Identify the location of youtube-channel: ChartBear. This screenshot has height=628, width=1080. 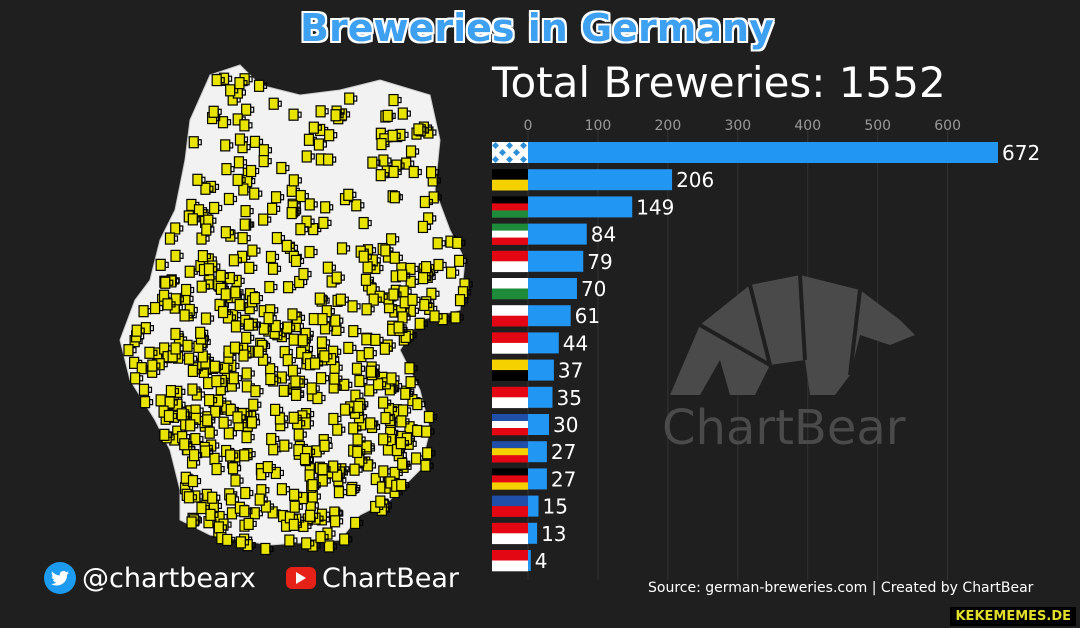
(372, 578).